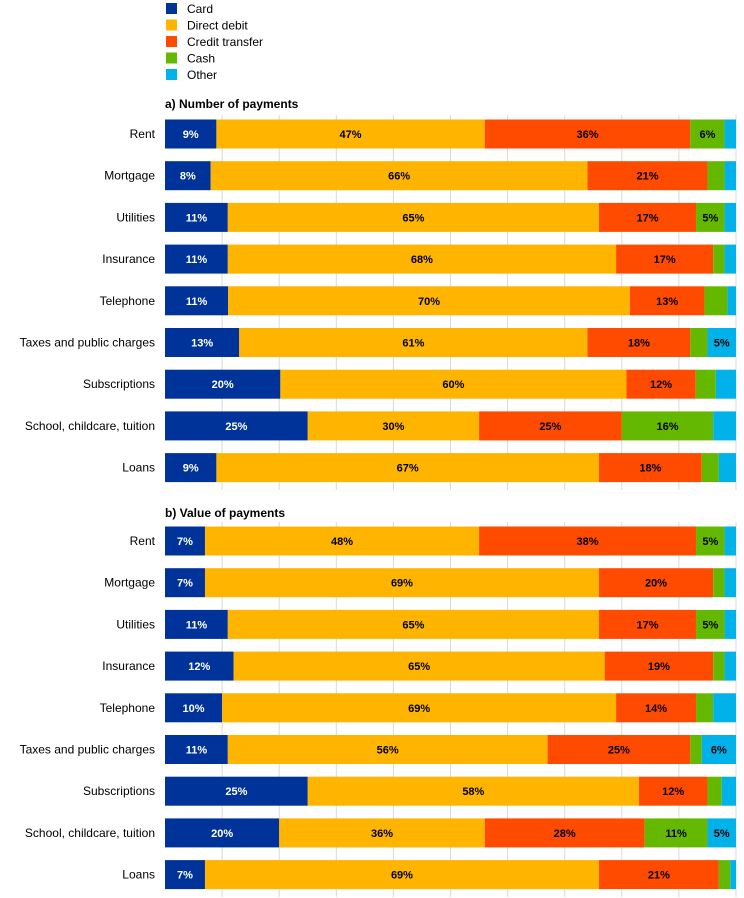 This screenshot has width=744, height=898. I want to click on data-label: 68%, so click(422, 260).